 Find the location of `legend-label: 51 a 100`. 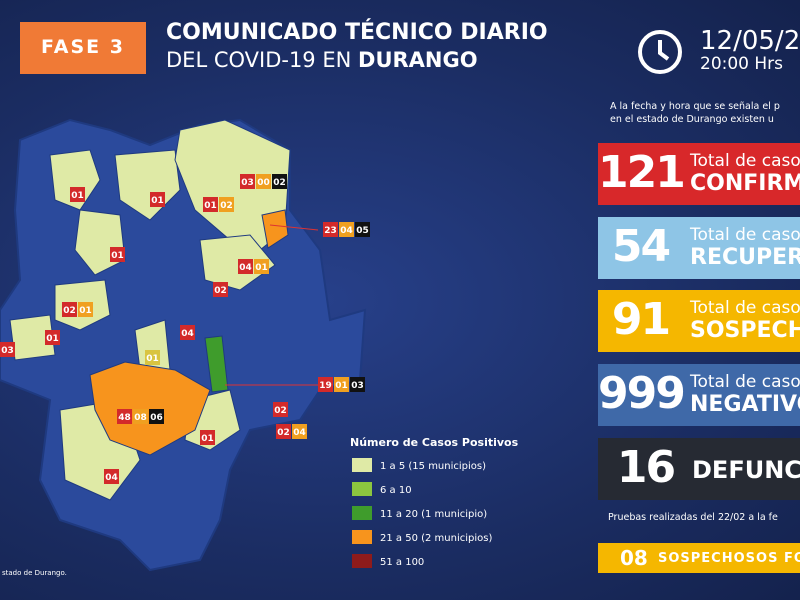

legend-label: 51 a 100 is located at coordinates (402, 562).